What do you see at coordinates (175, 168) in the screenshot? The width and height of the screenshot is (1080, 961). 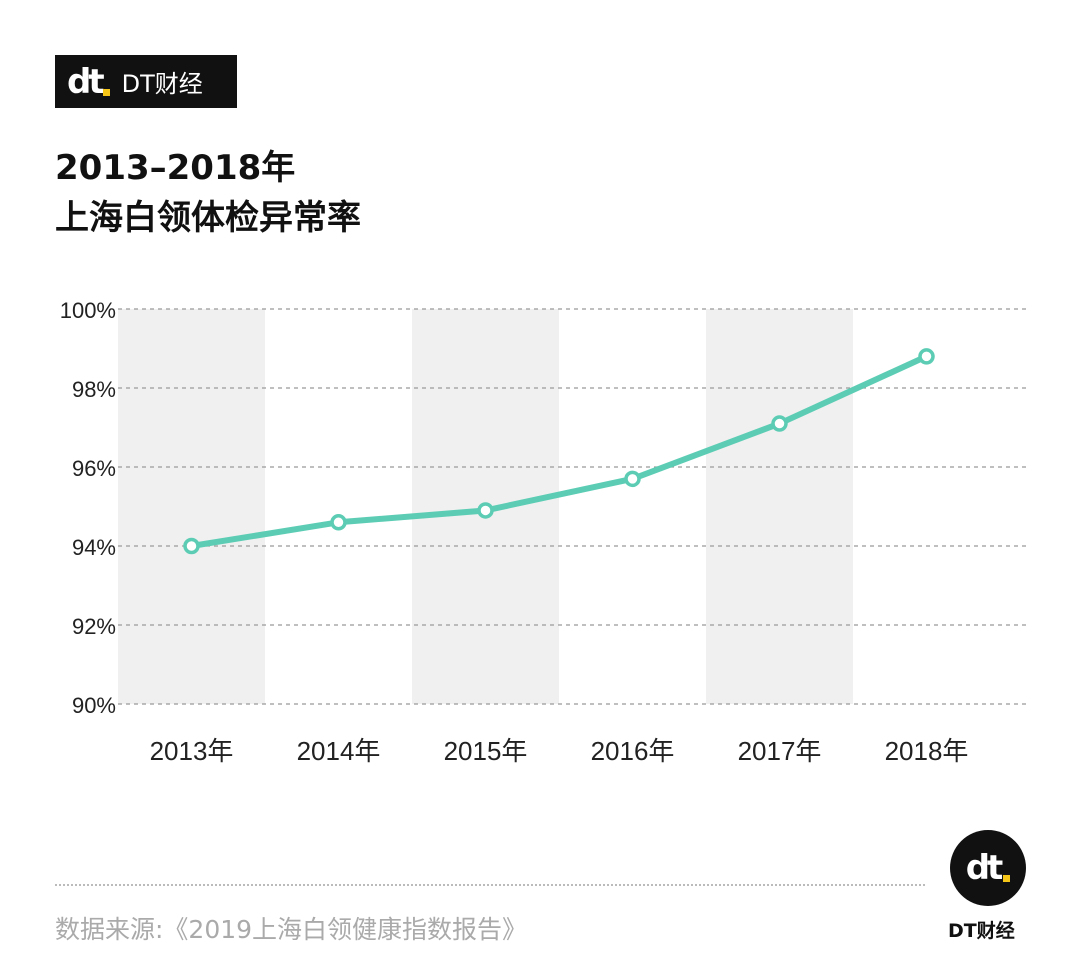 I see `chart-title-line1: 2013–2018年` at bounding box center [175, 168].